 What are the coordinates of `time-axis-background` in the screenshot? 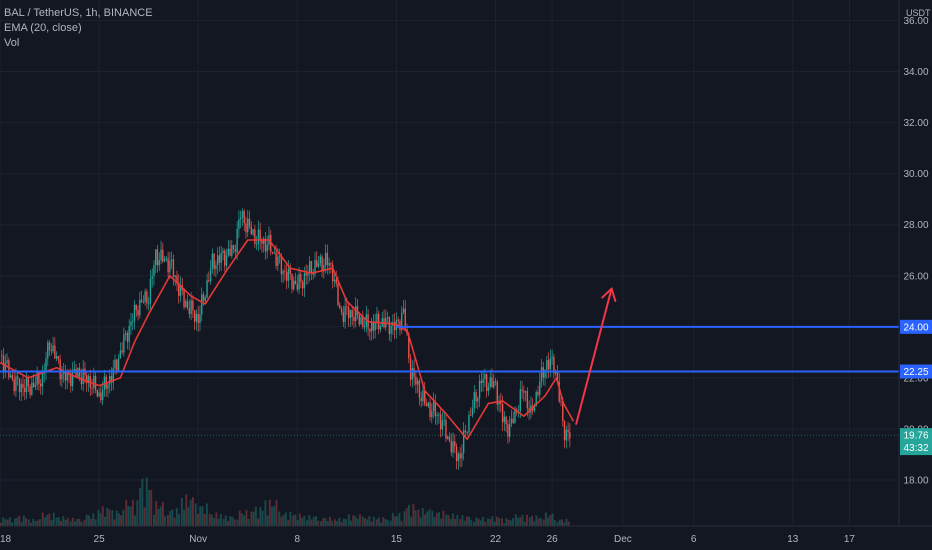 It's located at (466, 538).